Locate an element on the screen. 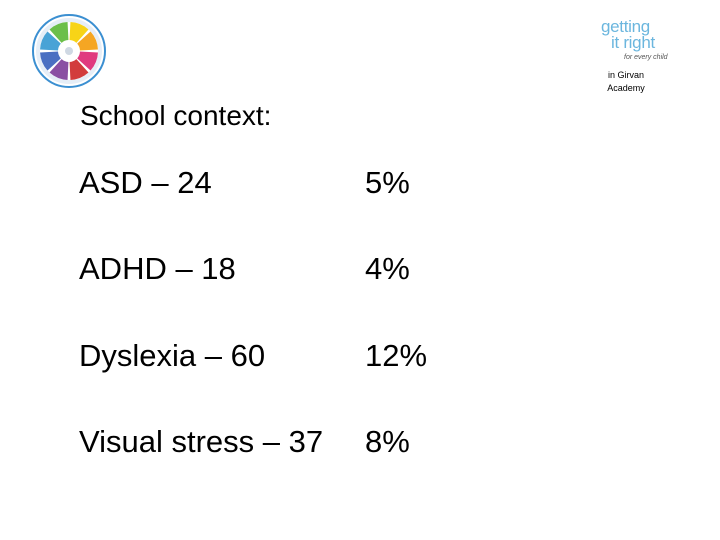  logo-tagline: for every child is located at coordinates (646, 57).